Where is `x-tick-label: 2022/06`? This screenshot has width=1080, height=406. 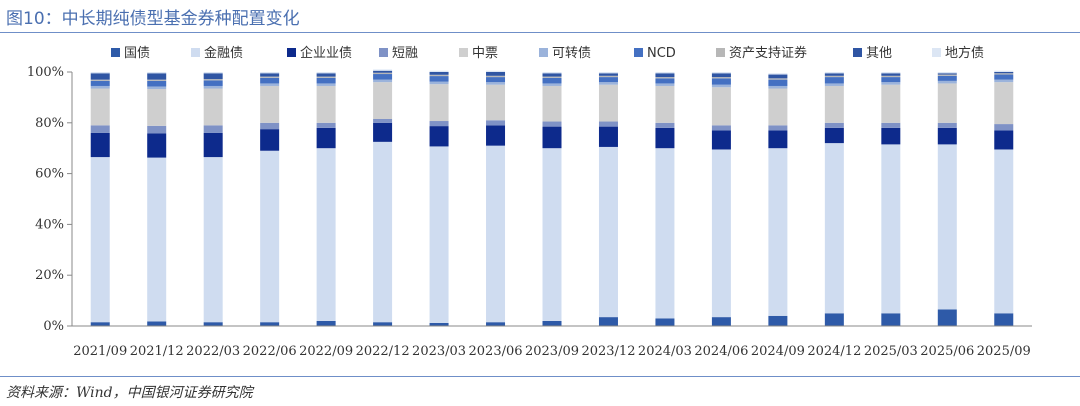 x-tick-label: 2022/06 is located at coordinates (270, 351).